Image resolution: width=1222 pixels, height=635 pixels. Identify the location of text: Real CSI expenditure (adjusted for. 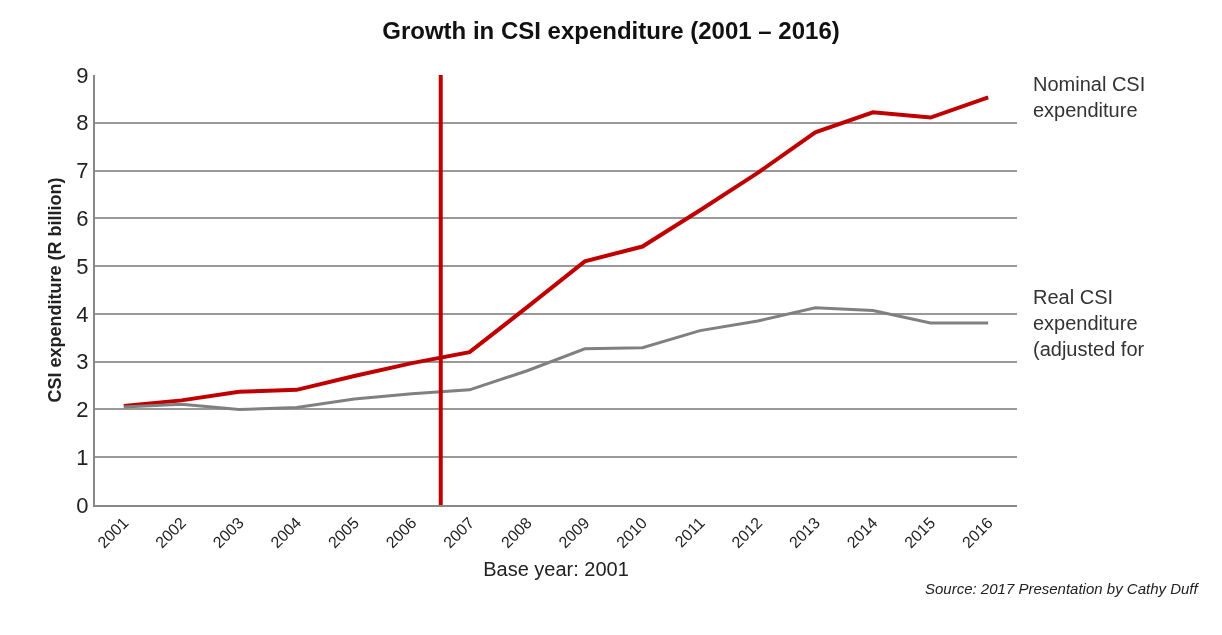
(1089, 323).